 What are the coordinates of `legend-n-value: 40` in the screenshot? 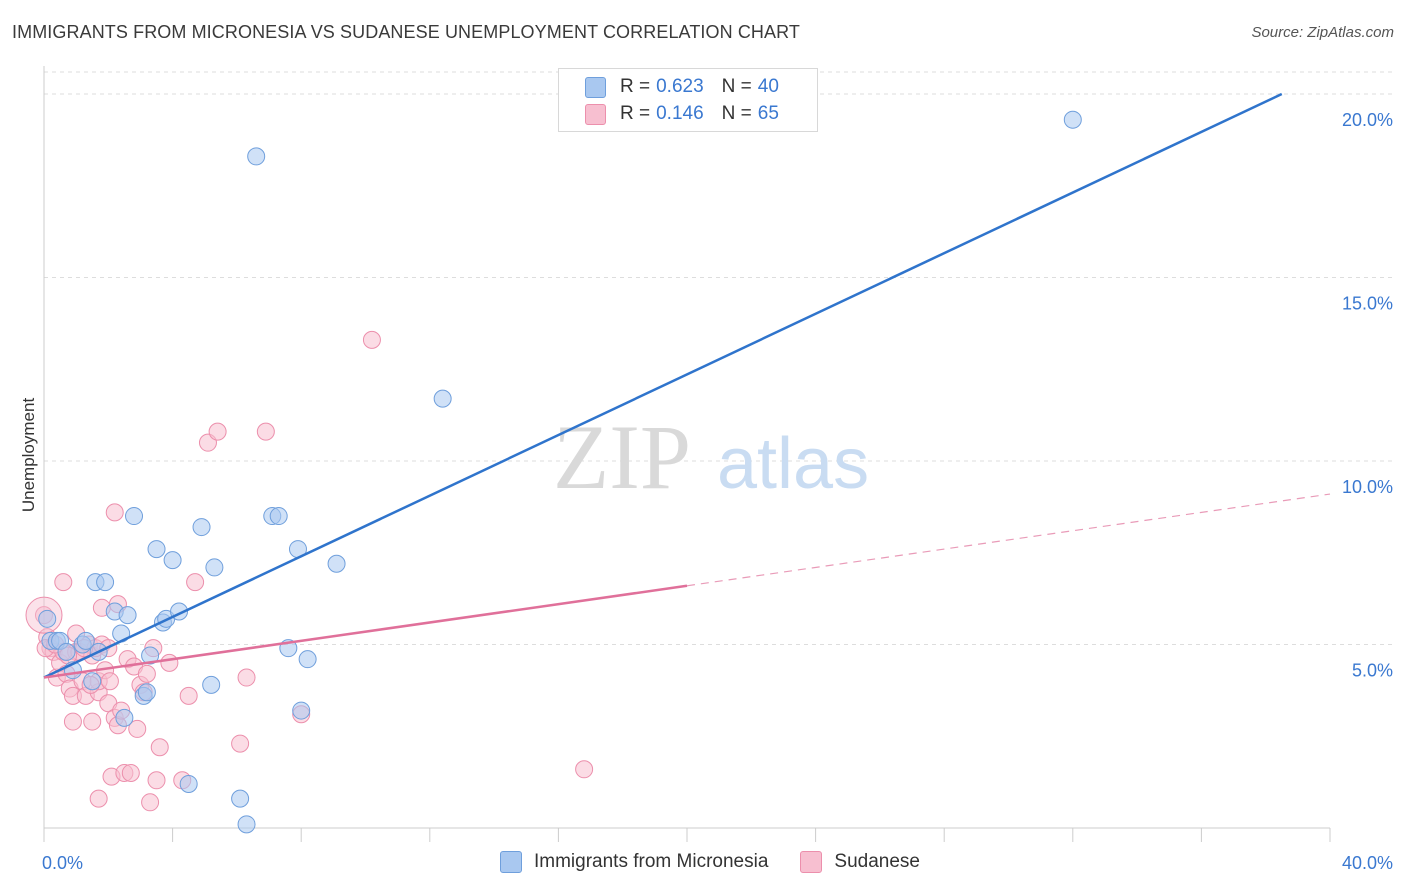 It's located at (768, 86).